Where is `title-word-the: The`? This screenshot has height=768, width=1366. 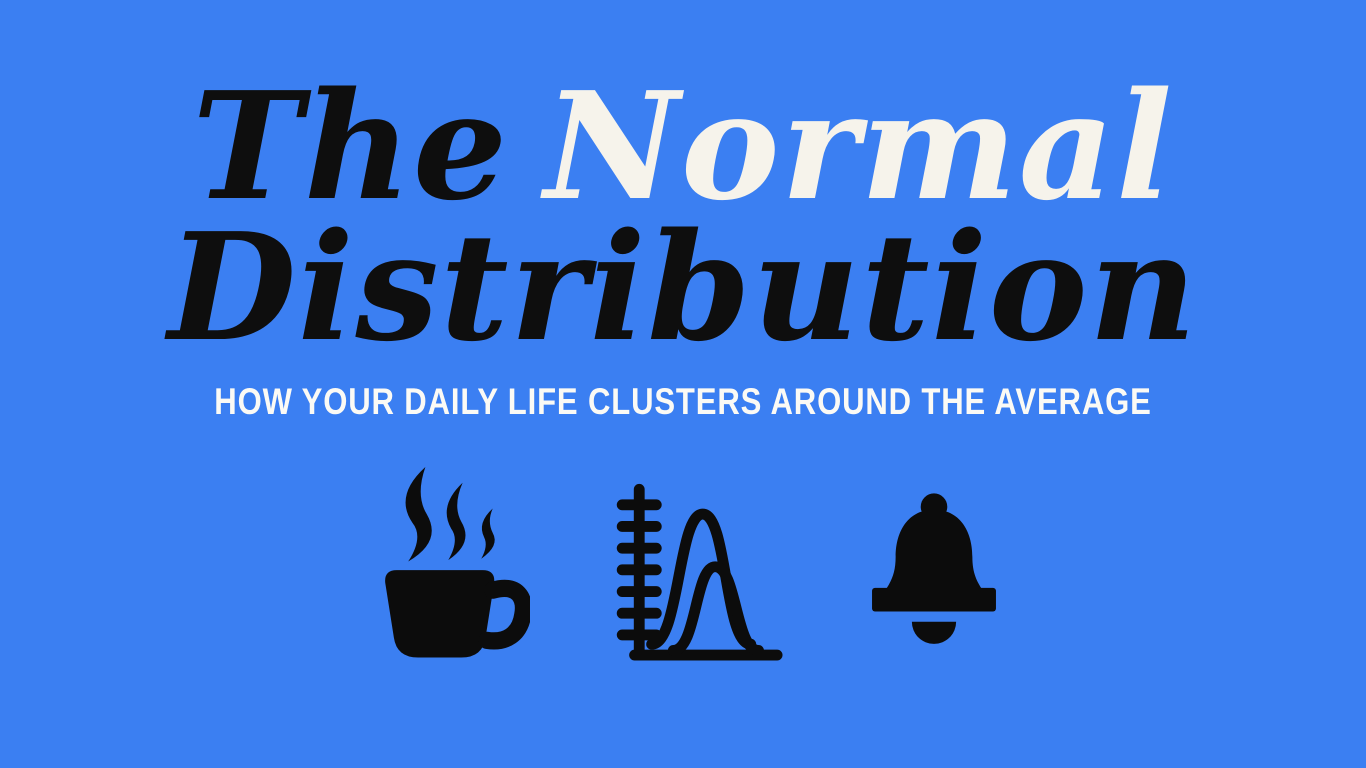
title-word-the: The is located at coordinates (350, 146).